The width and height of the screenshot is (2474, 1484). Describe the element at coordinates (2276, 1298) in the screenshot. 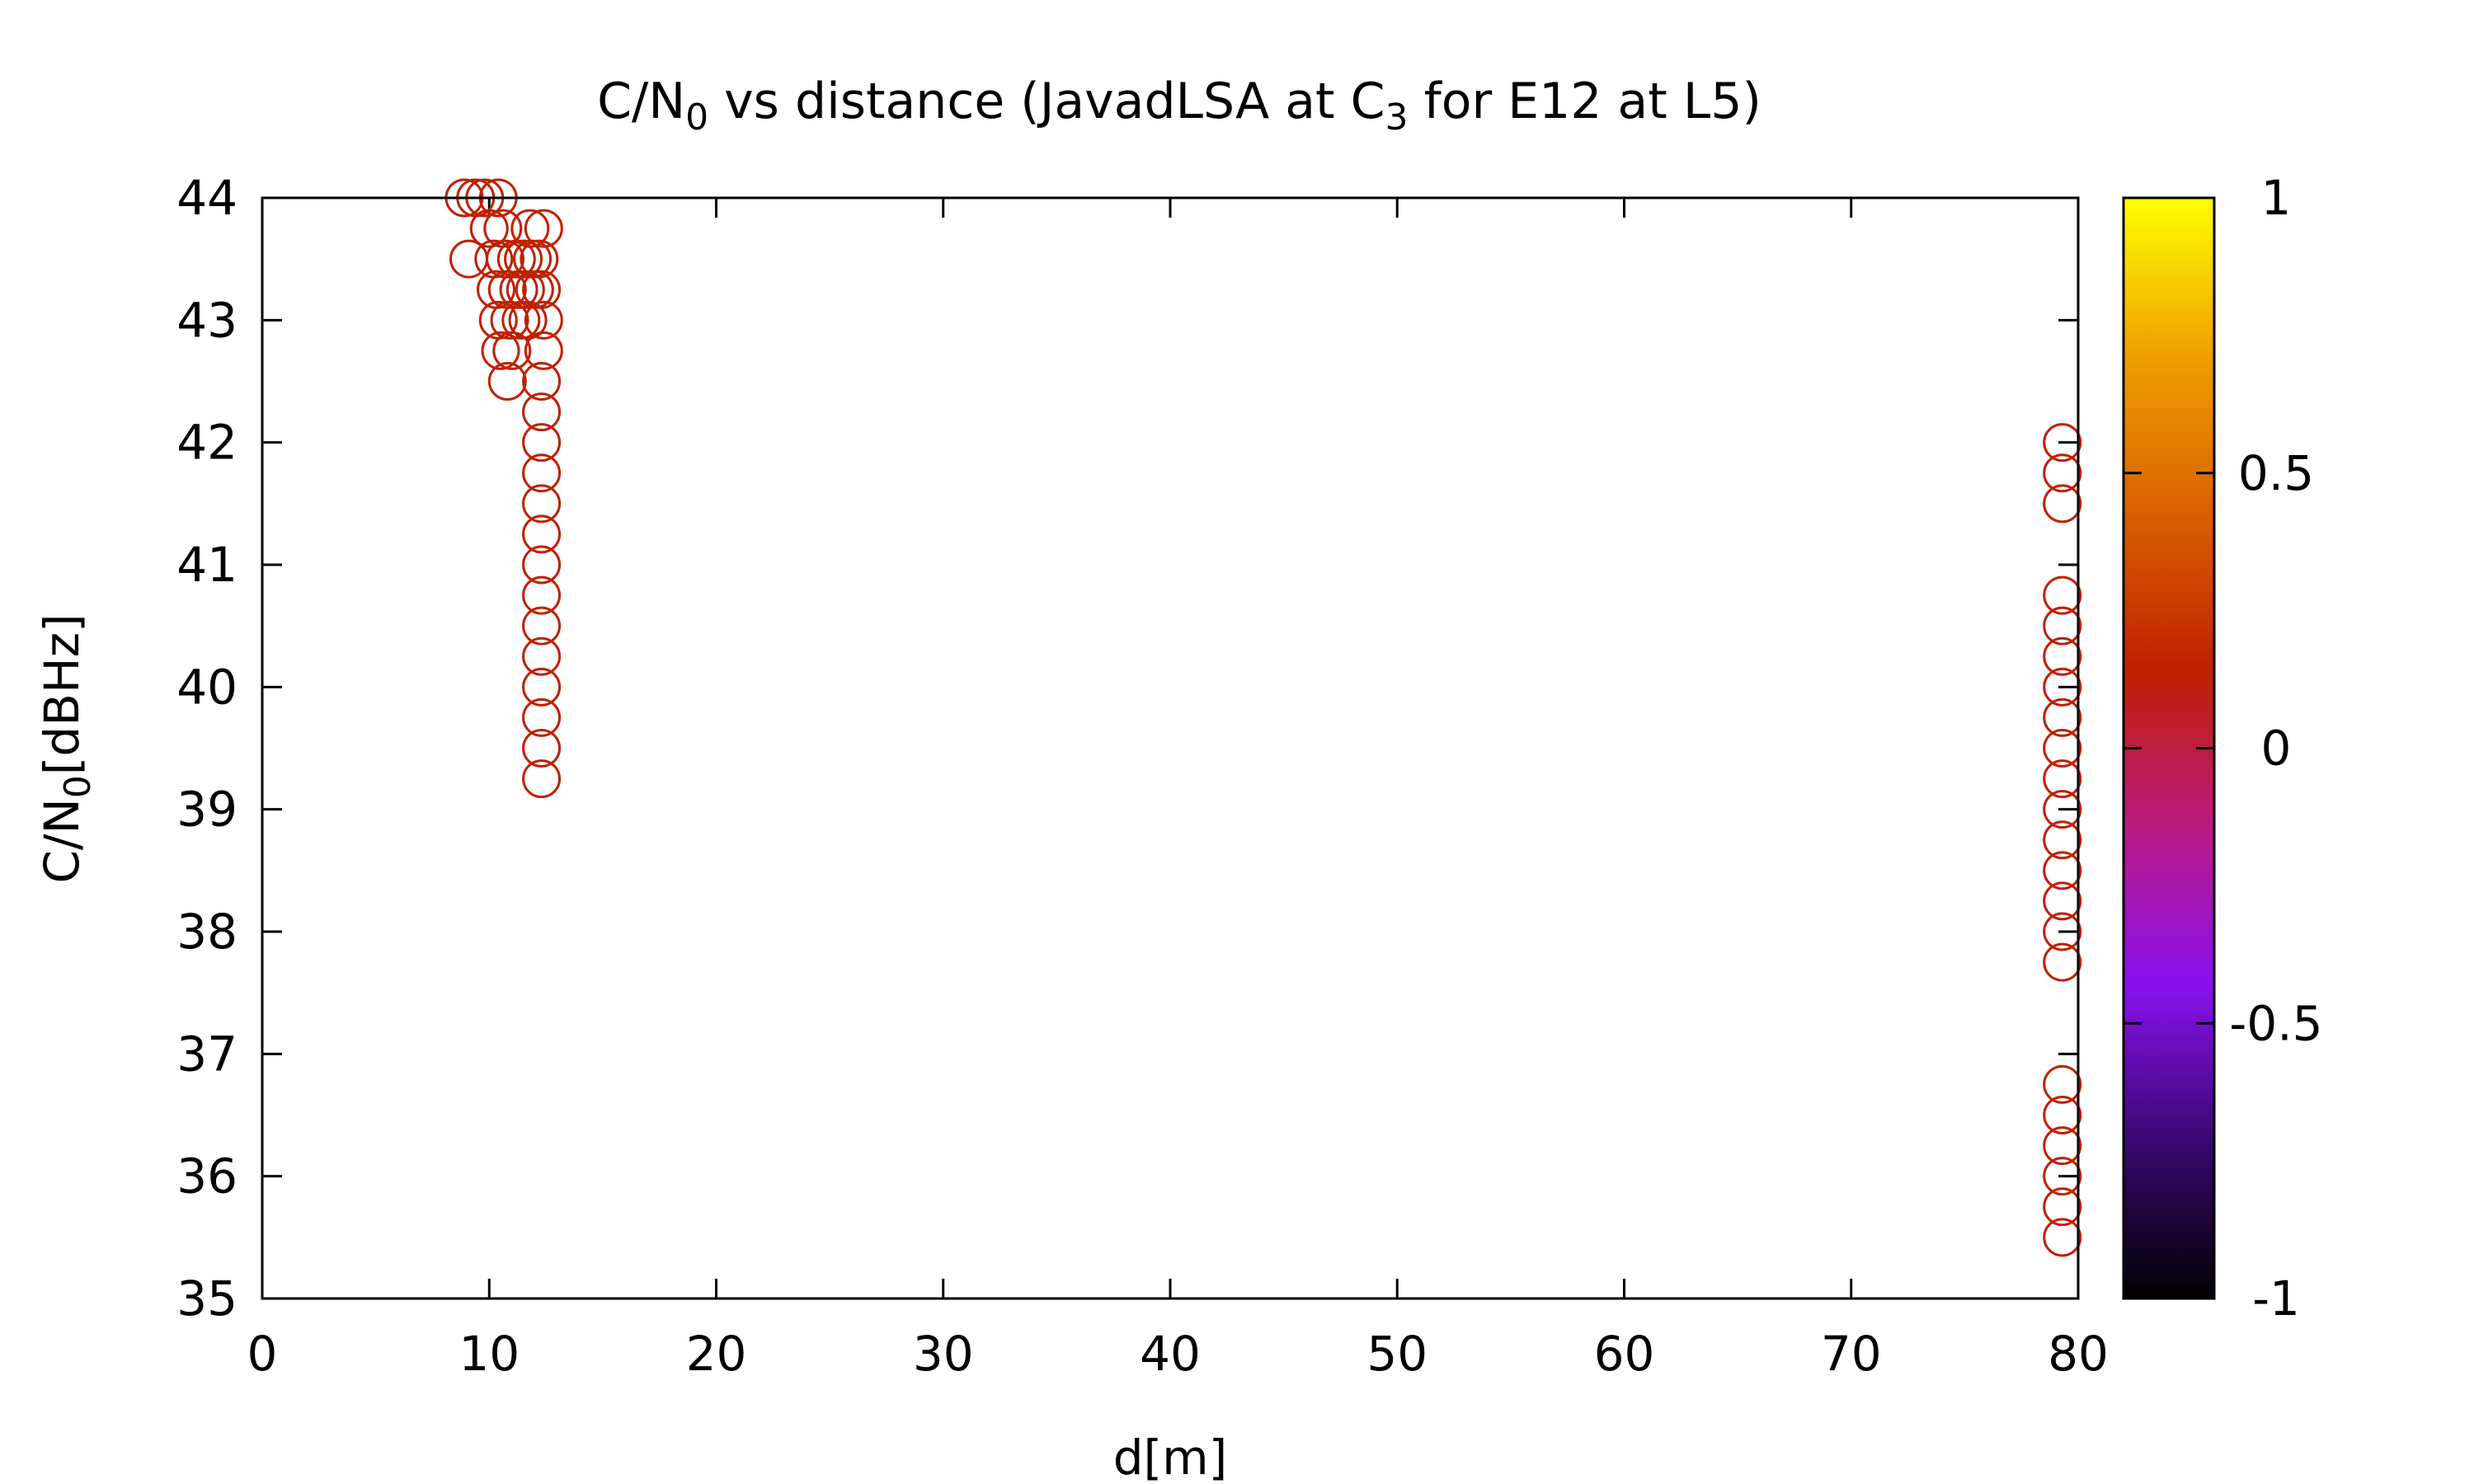

I see `colorbar-tick-label: -1` at that location.